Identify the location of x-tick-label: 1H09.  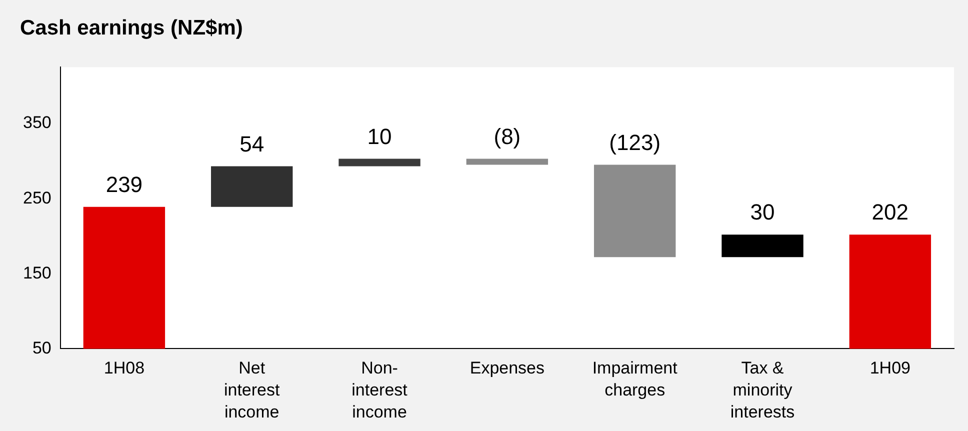
(890, 368).